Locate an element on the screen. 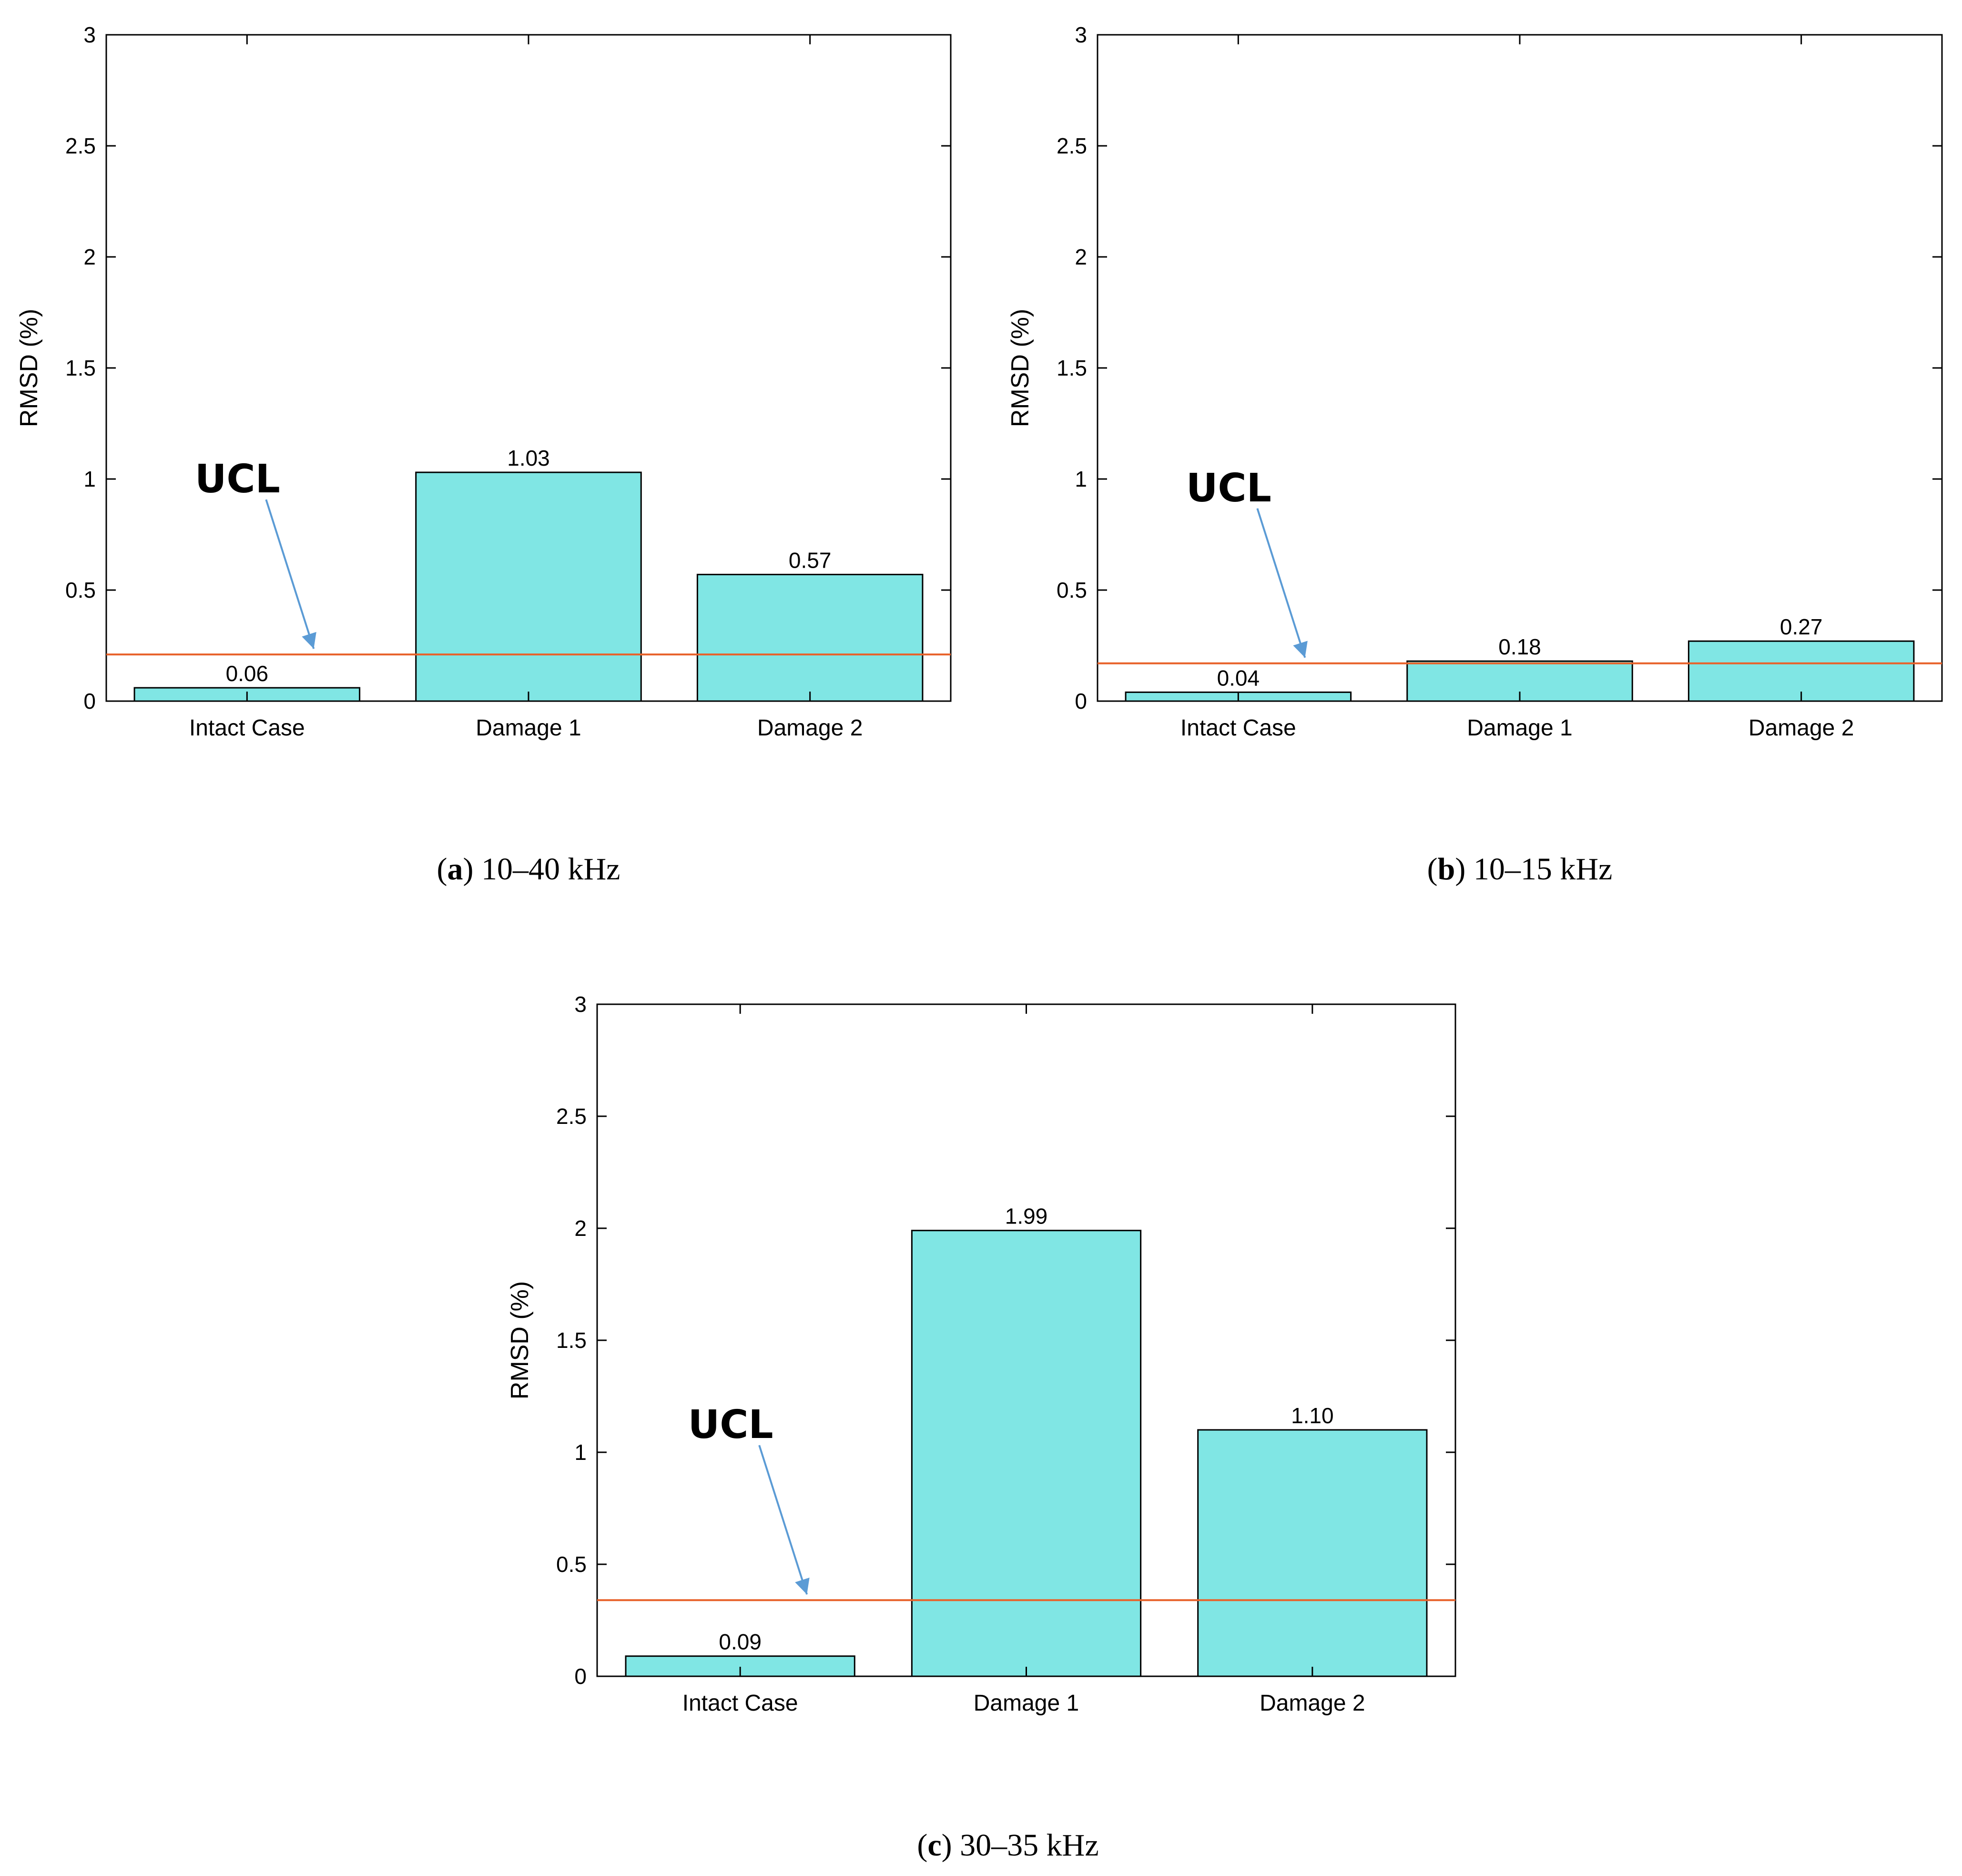  panel-letter: c is located at coordinates (934, 1845).